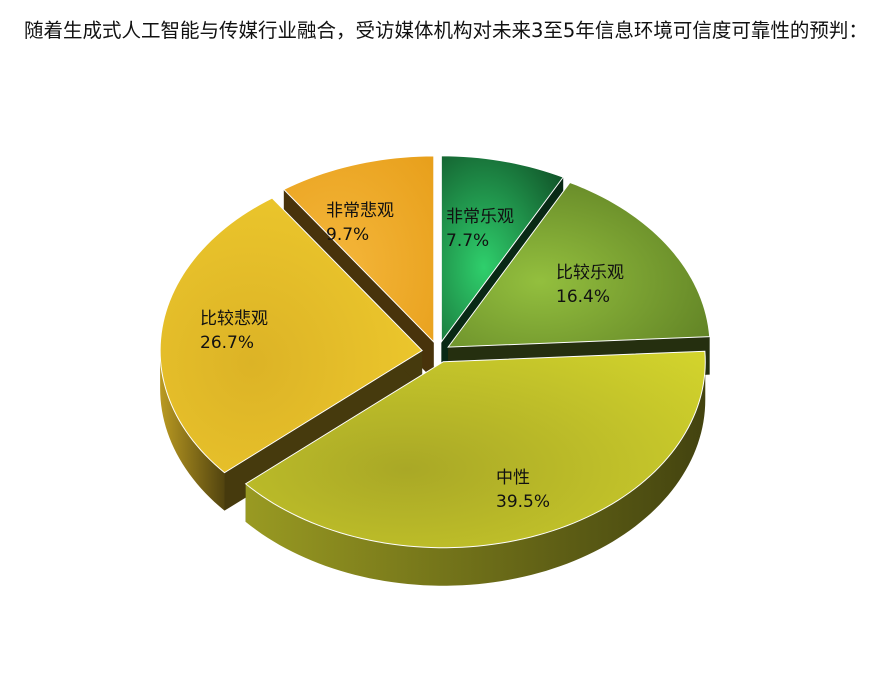  Describe the element at coordinates (227, 343) in the screenshot. I see `slice-value-label: 26.7%` at that location.